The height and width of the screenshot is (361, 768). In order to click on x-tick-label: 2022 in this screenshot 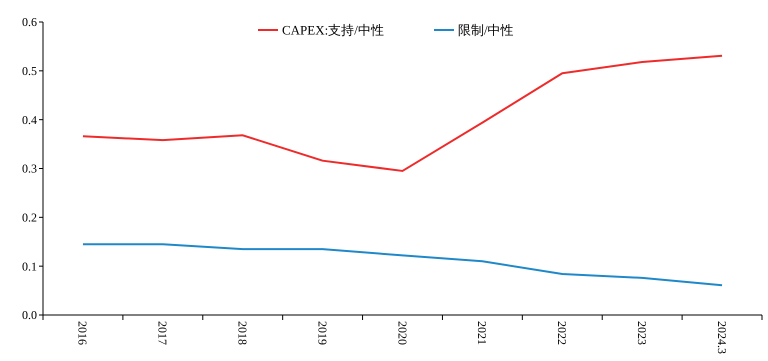, I will do `click(562, 333)`.